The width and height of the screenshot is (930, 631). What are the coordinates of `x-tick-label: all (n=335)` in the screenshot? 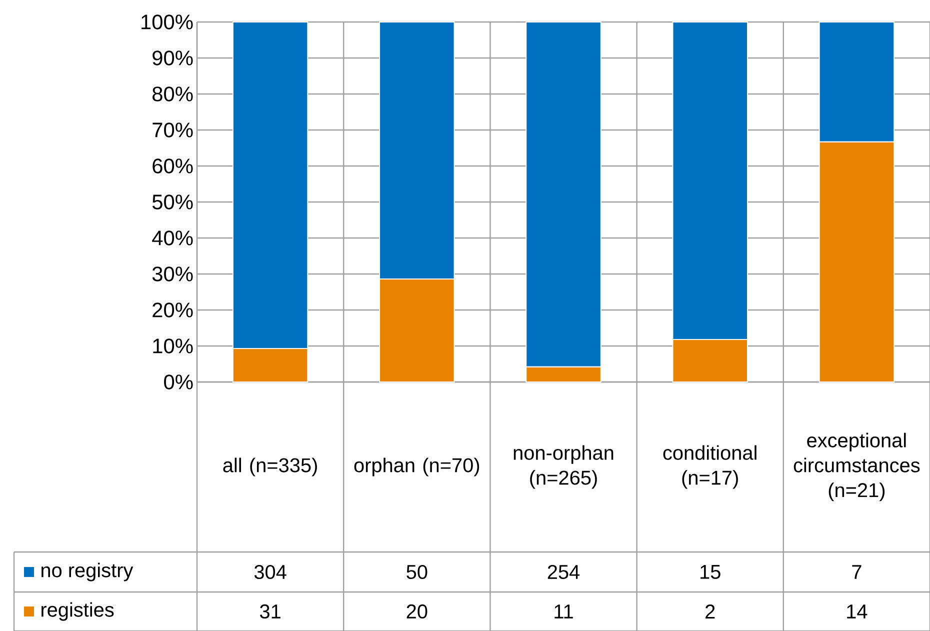 It's located at (270, 467).